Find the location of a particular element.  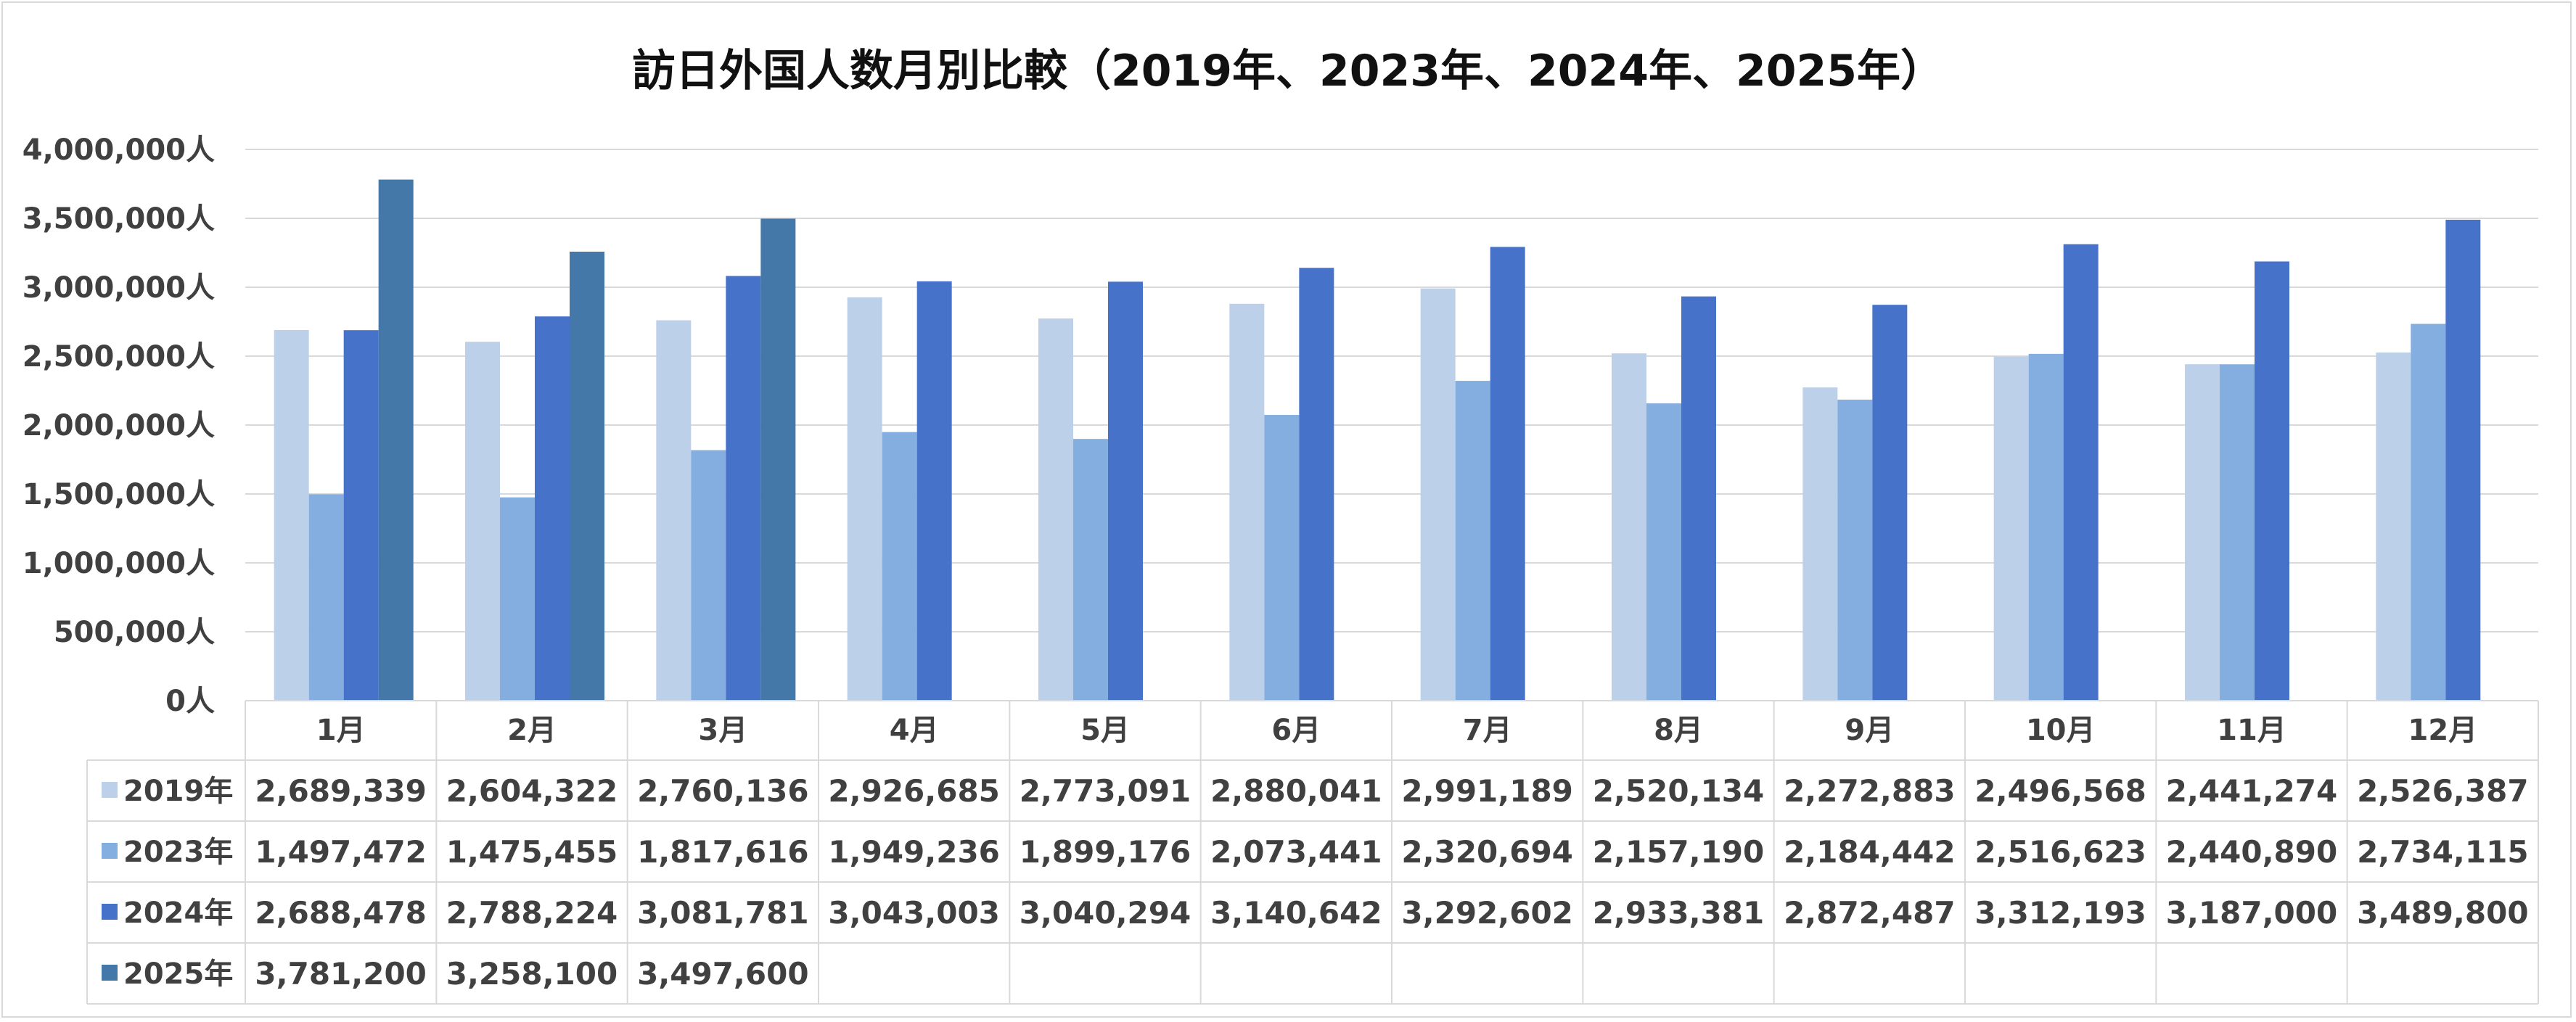

bar-2025年-3月 is located at coordinates (778, 459).